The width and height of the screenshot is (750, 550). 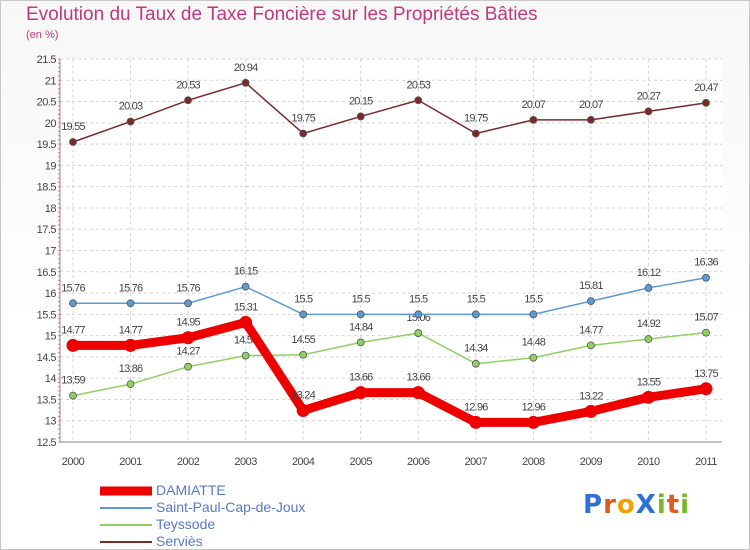 I want to click on x-tick-label: 2009, so click(x=591, y=462).